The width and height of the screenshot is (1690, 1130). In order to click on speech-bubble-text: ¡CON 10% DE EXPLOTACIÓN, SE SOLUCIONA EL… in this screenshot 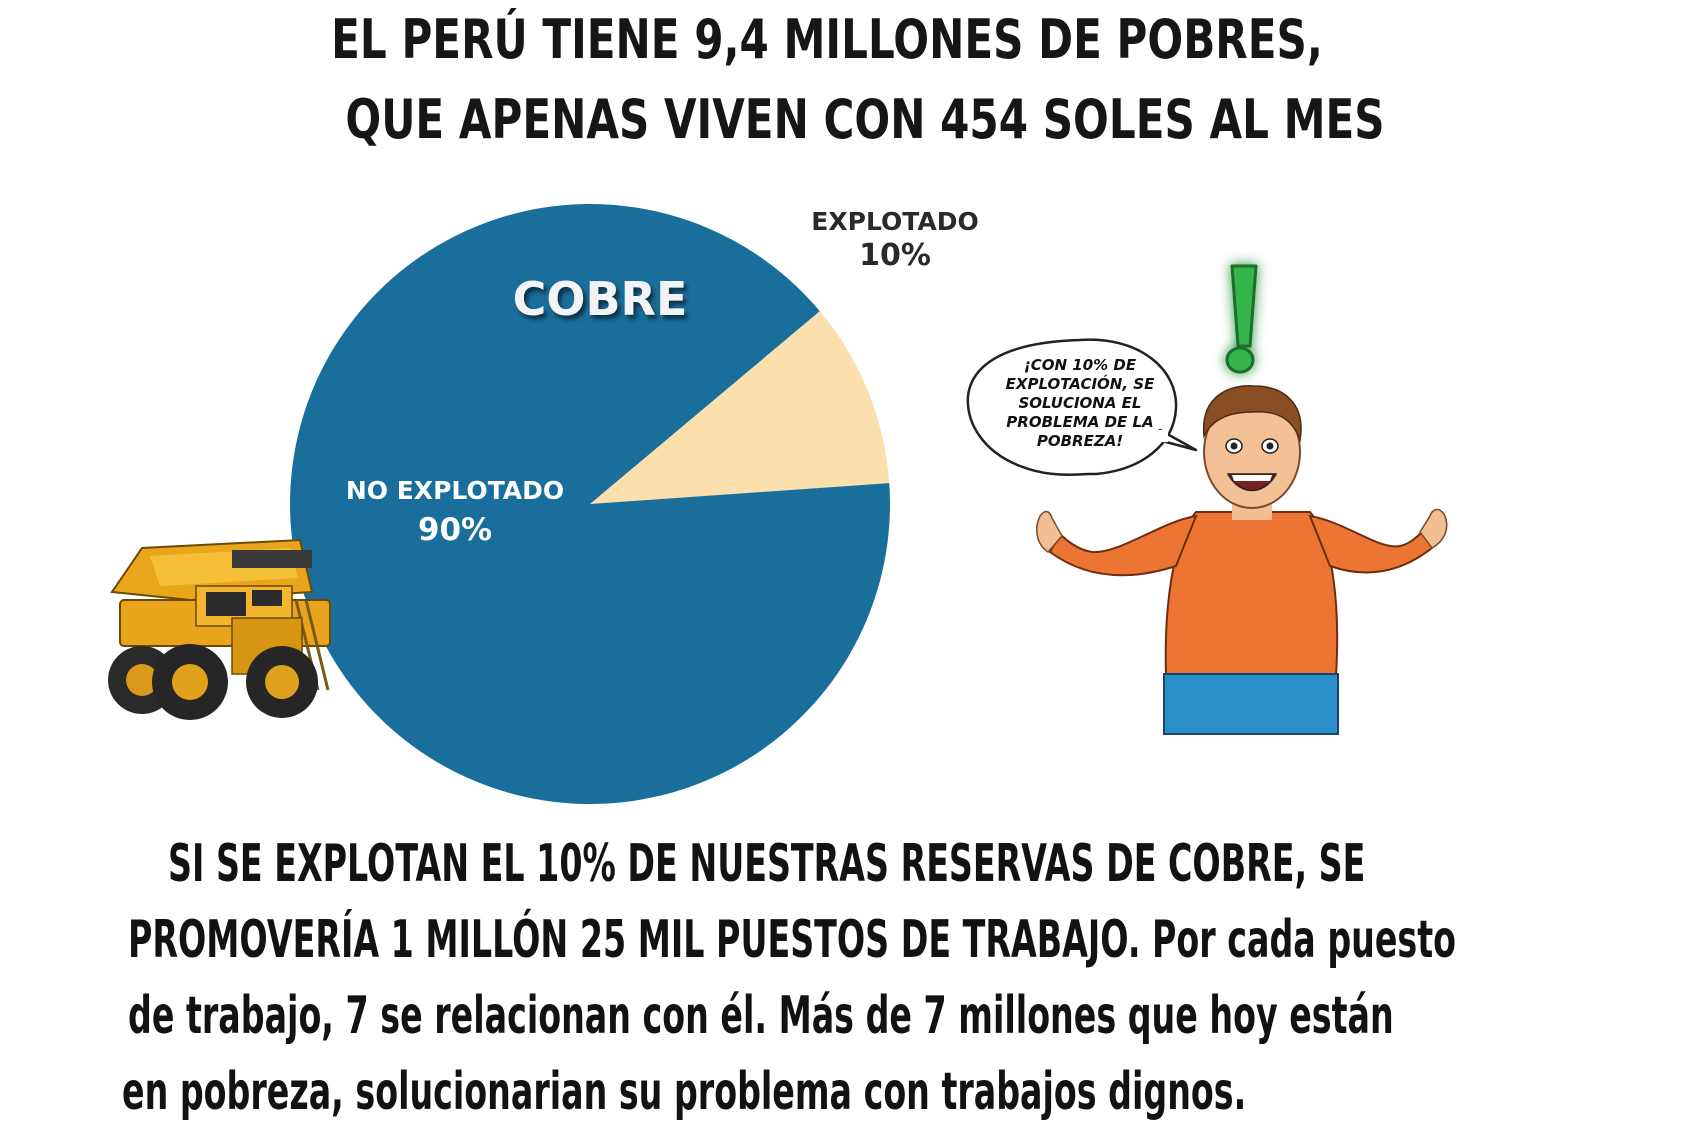, I will do `click(1080, 403)`.